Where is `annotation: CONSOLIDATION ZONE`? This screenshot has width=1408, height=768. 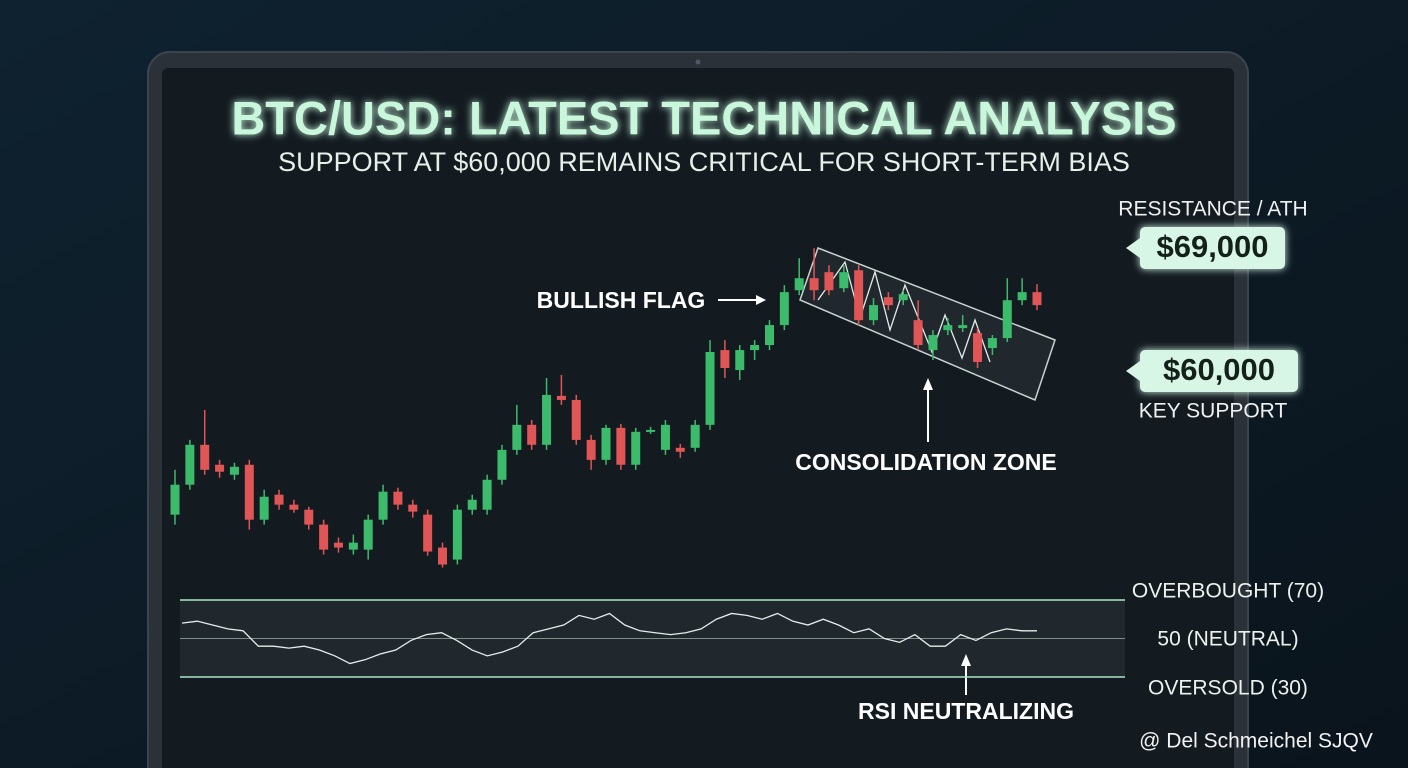
annotation: CONSOLIDATION ZONE is located at coordinates (926, 462).